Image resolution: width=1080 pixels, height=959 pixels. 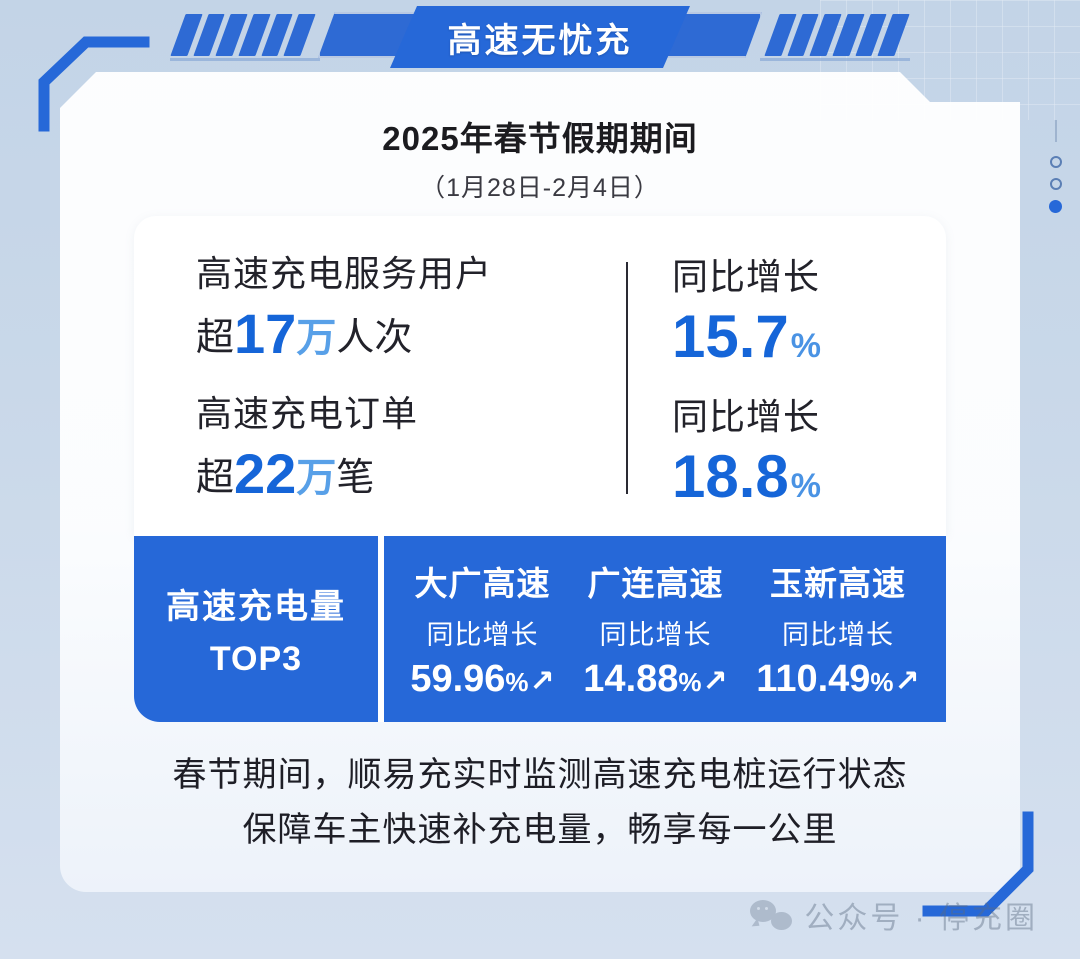 I want to click on growth-value-orders-wrap: 18.8%, so click(x=809, y=476).